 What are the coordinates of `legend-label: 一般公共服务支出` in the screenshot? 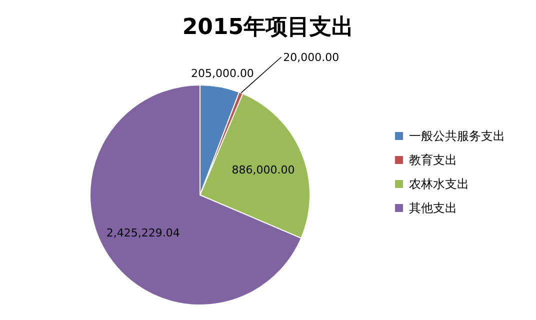 It's located at (457, 136).